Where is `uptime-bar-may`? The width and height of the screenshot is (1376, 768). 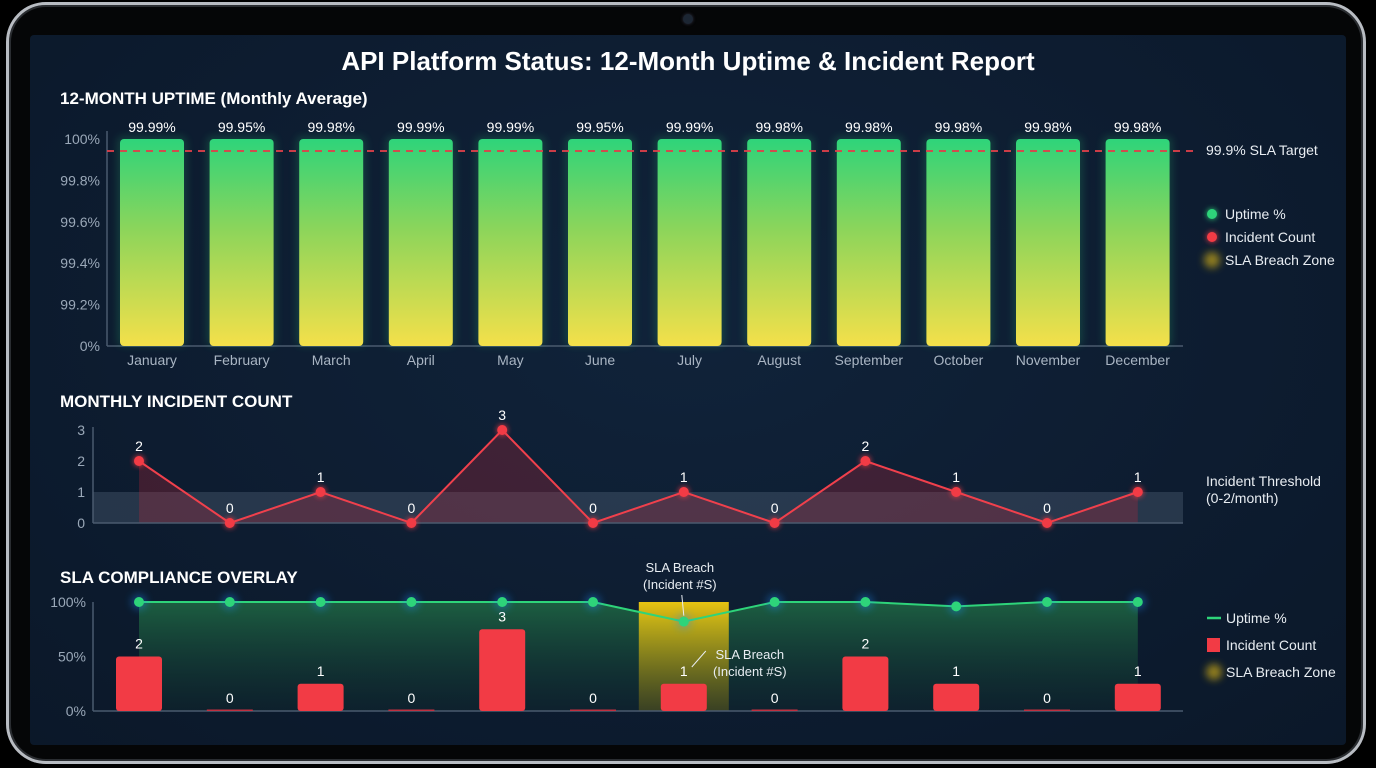
uptime-bar-may is located at coordinates (510, 242).